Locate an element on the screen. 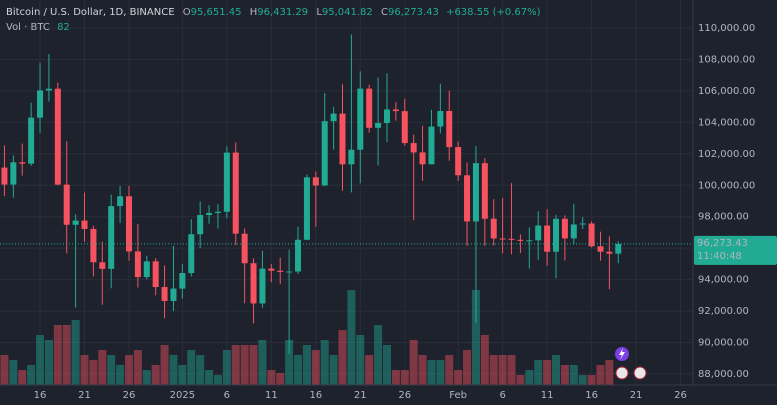 The height and width of the screenshot is (405, 777). y-tick-label: 104,000.00 is located at coordinates (726, 122).